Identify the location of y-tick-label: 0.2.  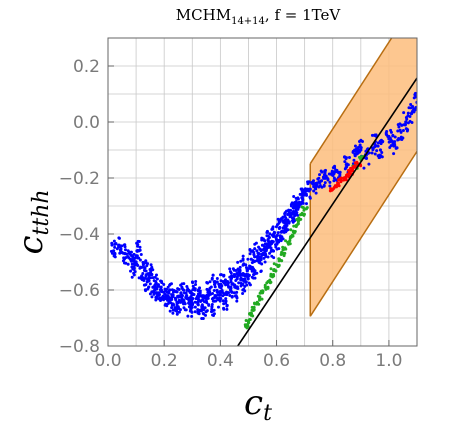
(86, 67).